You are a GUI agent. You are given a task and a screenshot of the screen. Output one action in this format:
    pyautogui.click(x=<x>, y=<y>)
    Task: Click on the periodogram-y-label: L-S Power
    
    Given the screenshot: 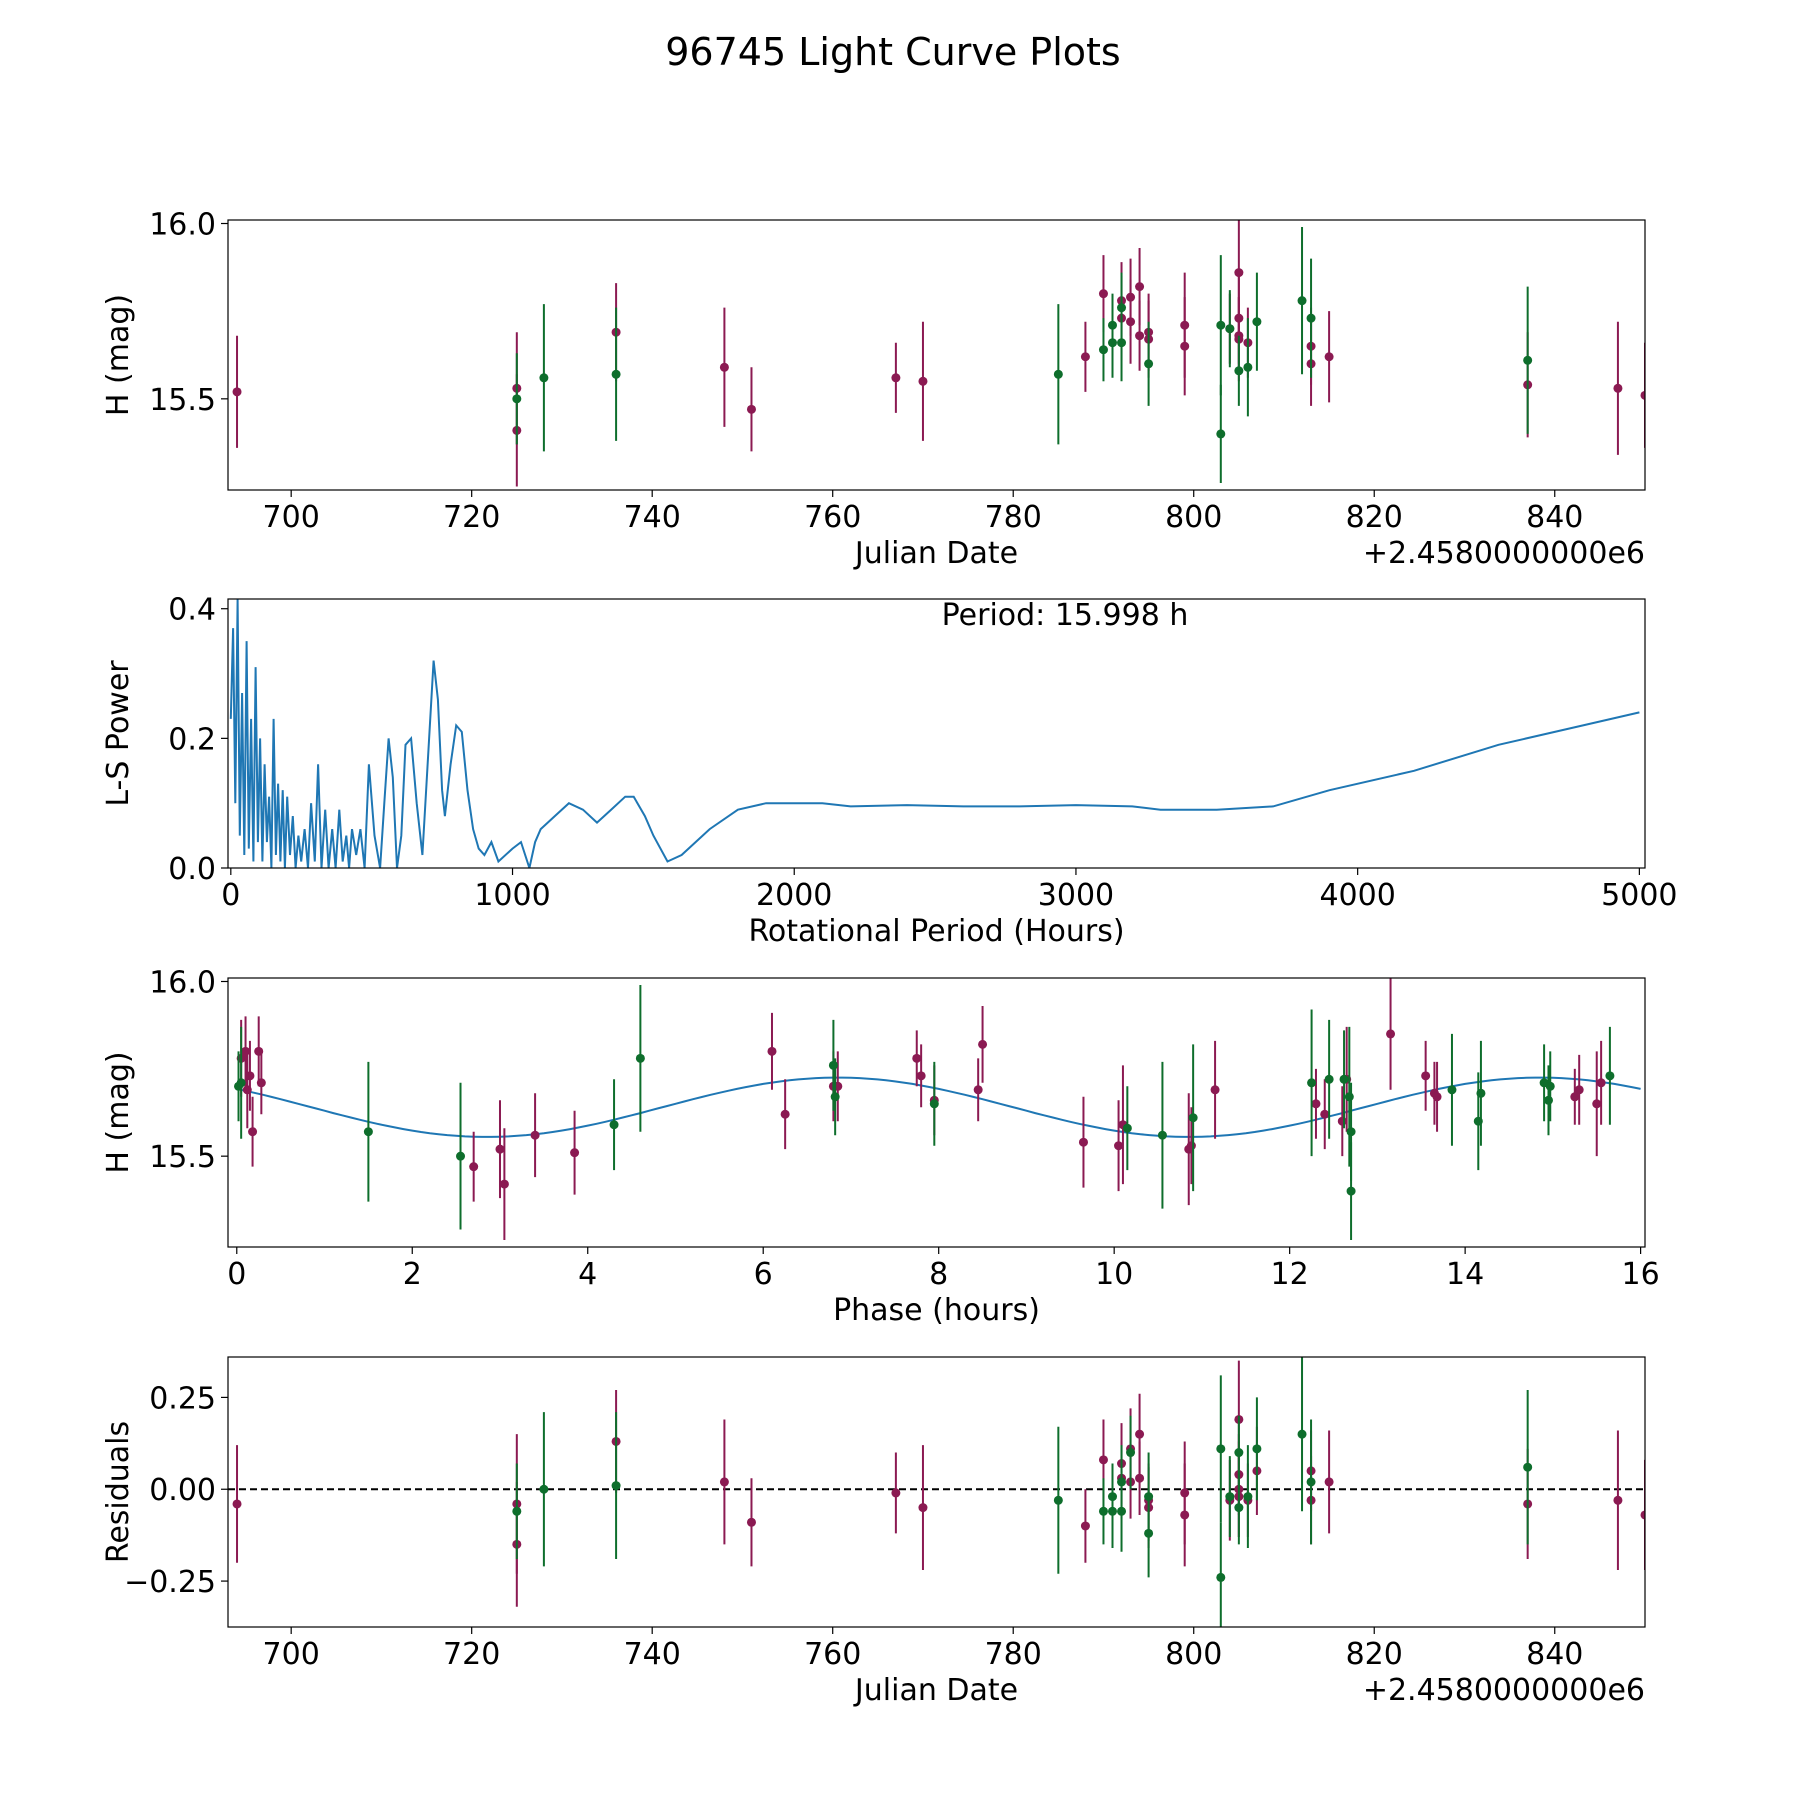 What is the action you would take?
    pyautogui.click(x=118, y=733)
    